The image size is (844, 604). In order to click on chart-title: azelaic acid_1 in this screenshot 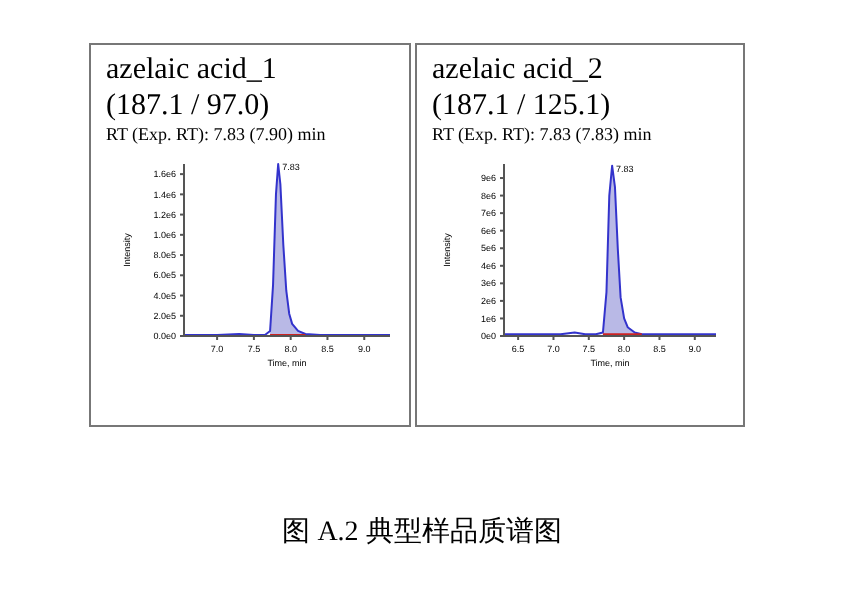, I will do `click(191, 70)`.